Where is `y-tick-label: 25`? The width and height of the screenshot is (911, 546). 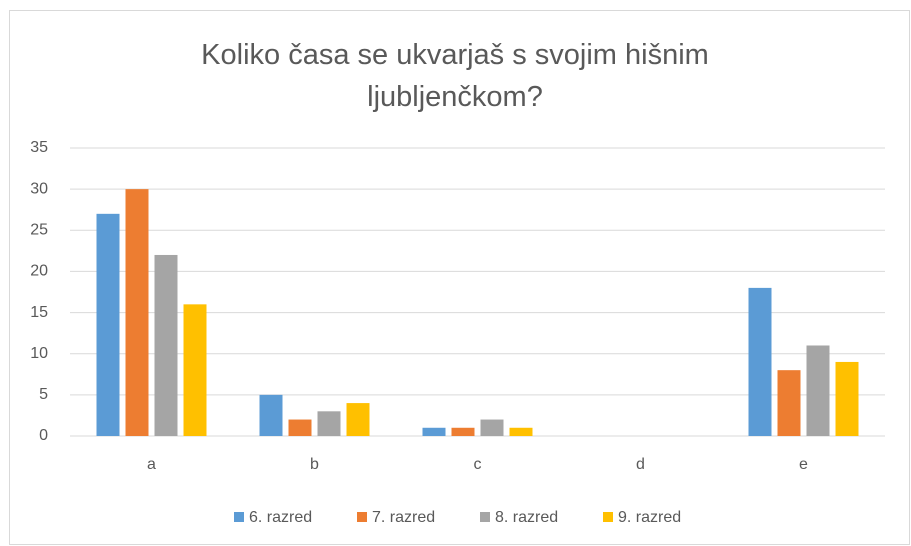 y-tick-label: 25 is located at coordinates (39, 230).